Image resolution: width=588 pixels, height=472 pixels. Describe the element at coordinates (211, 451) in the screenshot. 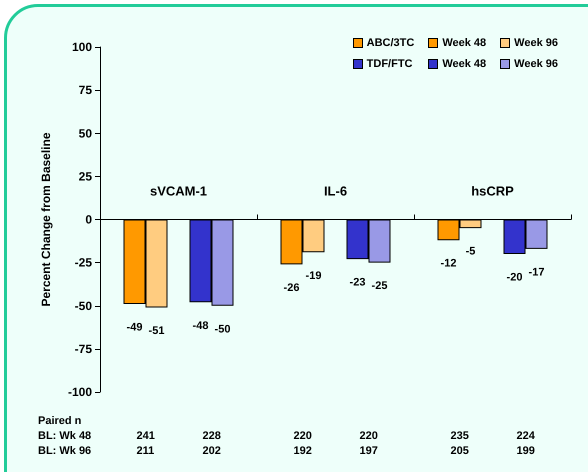

I see `text: 202` at that location.